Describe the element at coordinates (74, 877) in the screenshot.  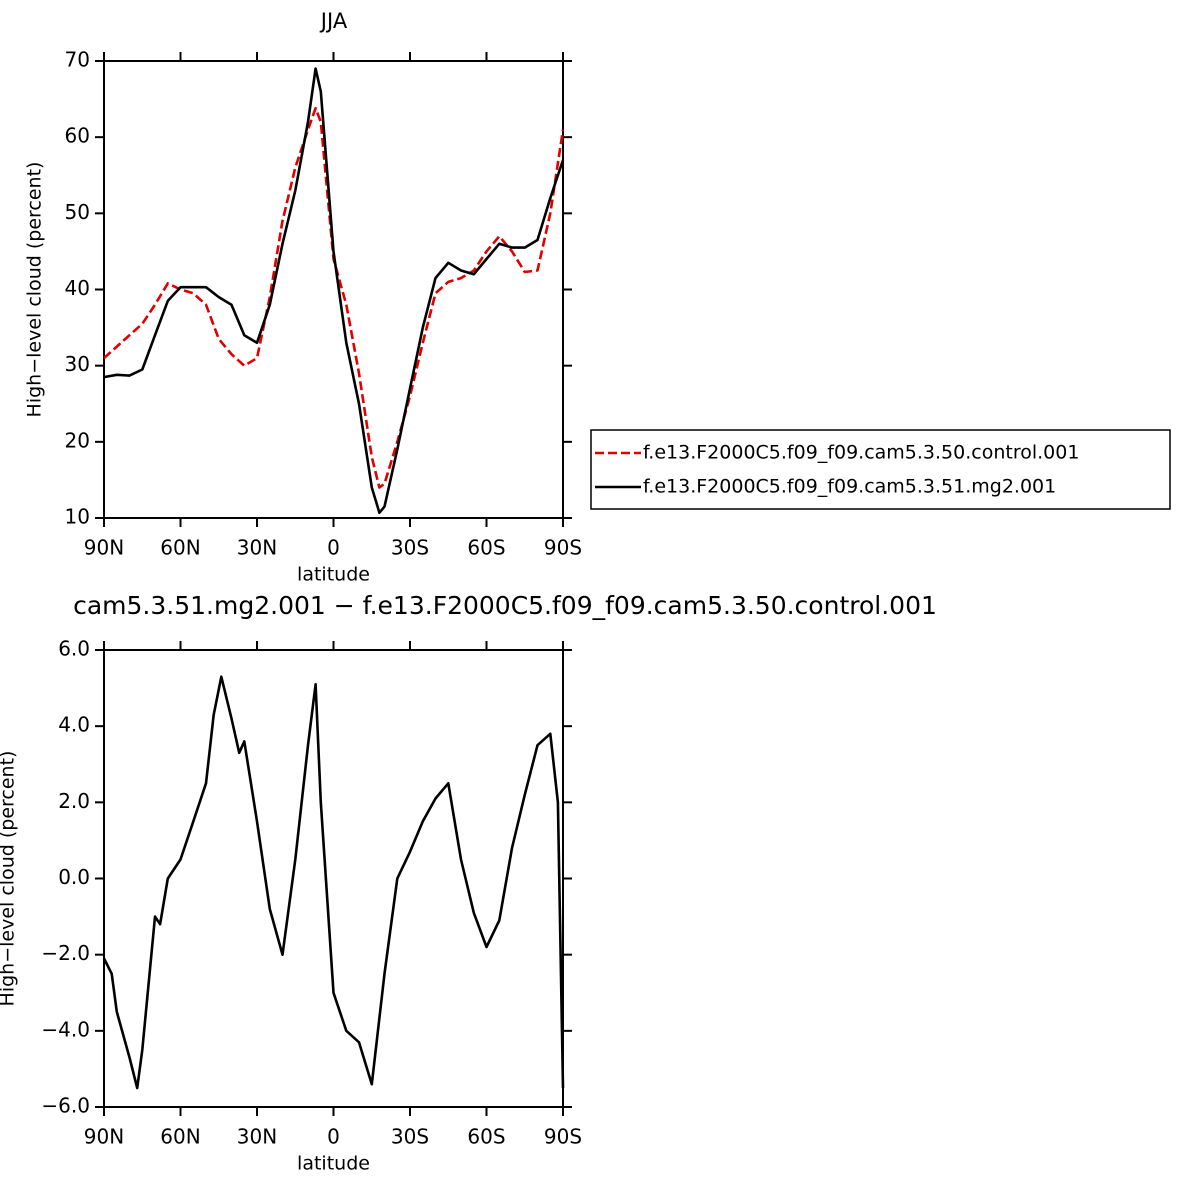
I see `y-tick-label: 0.0` at that location.